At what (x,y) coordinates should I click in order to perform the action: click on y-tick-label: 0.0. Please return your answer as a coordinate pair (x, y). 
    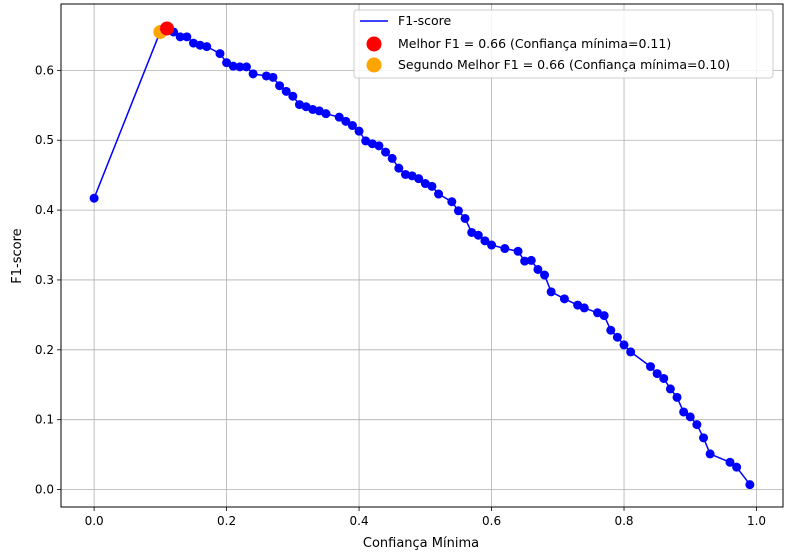
    Looking at the image, I should click on (44, 490).